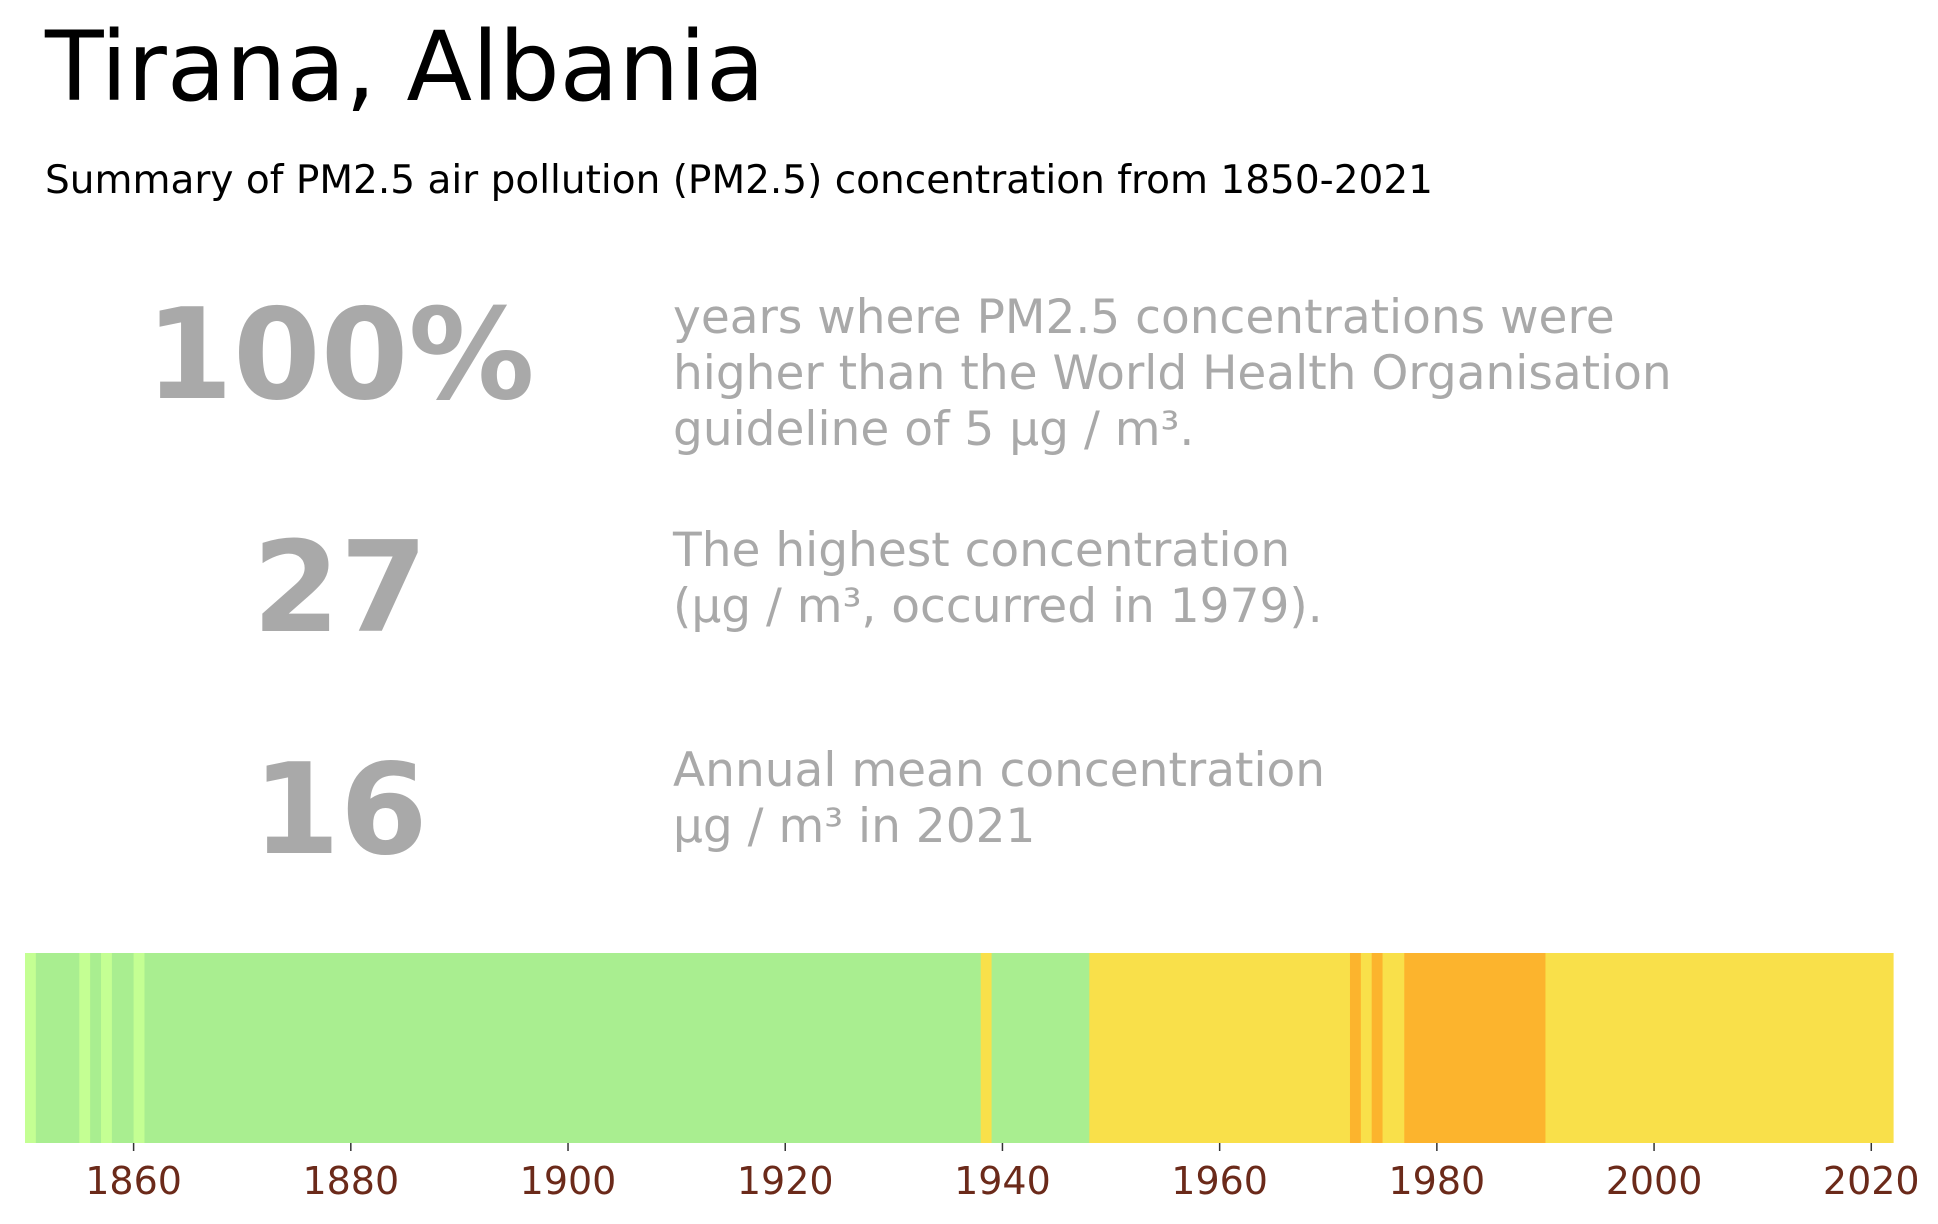 This screenshot has height=1224, width=1938. I want to click on x-tick-label: 1880, so click(350, 1181).